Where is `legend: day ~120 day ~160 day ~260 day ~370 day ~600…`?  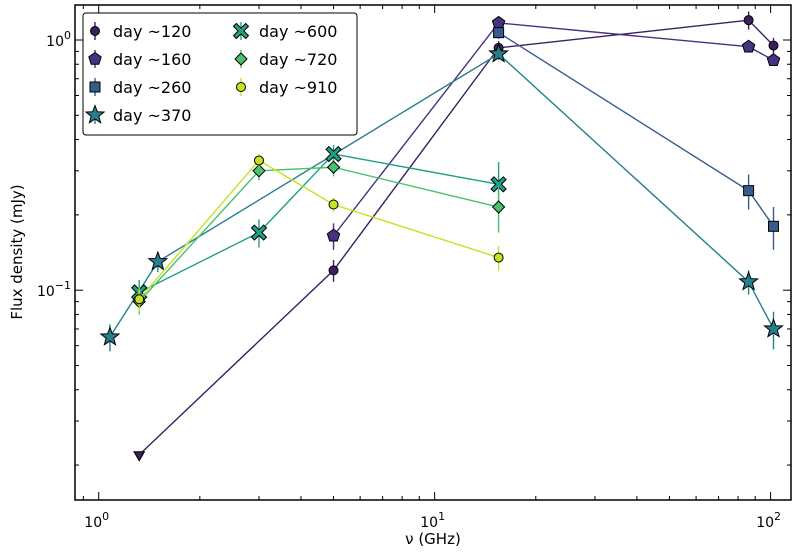
legend: day ~120 day ~160 day ~260 day ~370 day ~600… is located at coordinates (220, 74).